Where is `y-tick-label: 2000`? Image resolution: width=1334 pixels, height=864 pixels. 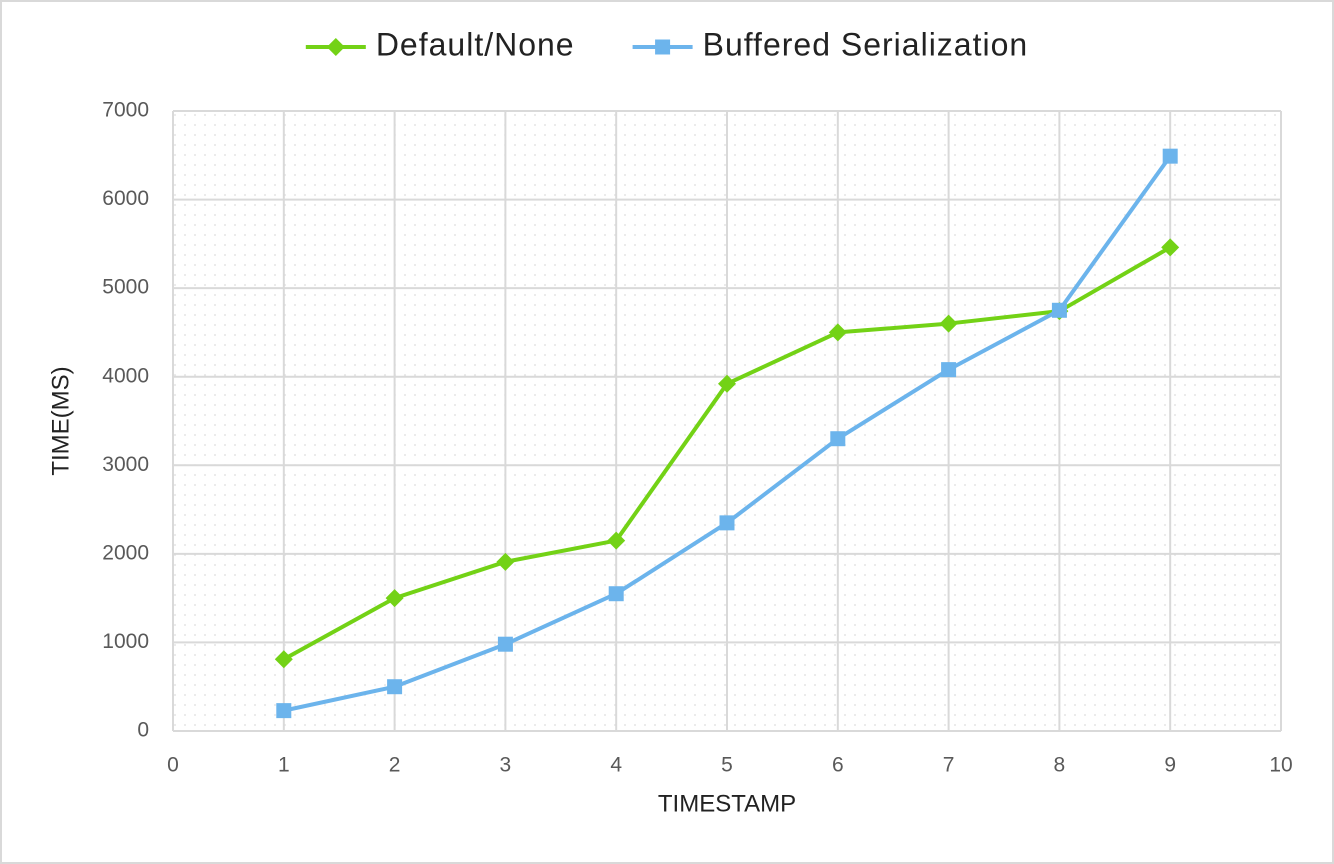 y-tick-label: 2000 is located at coordinates (125, 552).